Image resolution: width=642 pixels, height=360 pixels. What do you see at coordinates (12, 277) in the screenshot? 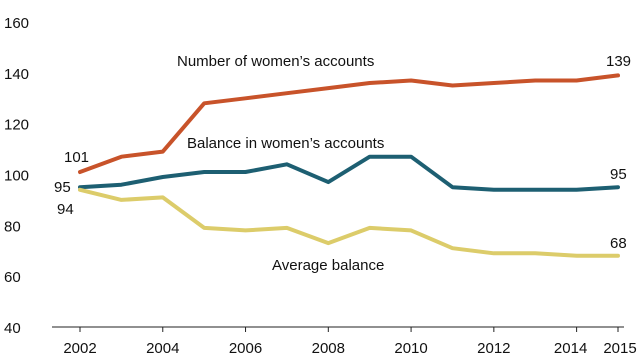
I see `y-tick-label: 60` at bounding box center [12, 277].